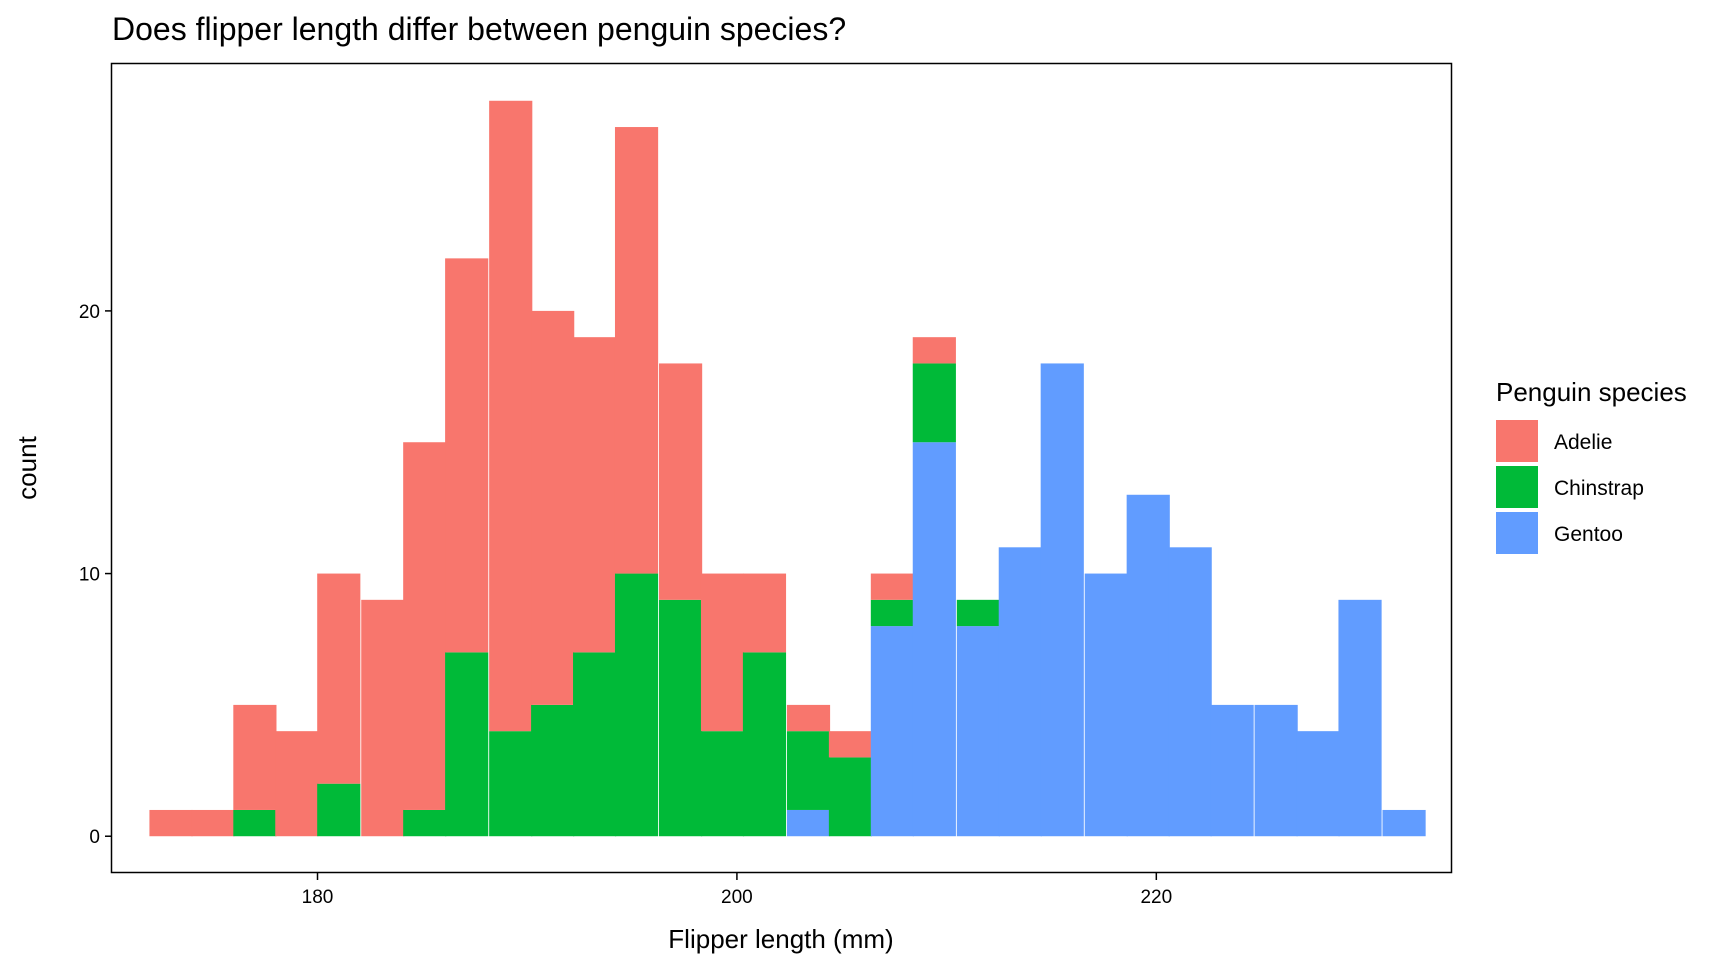 The image size is (1728, 960). Describe the element at coordinates (89, 312) in the screenshot. I see `y-tick-label-20: 20` at that location.